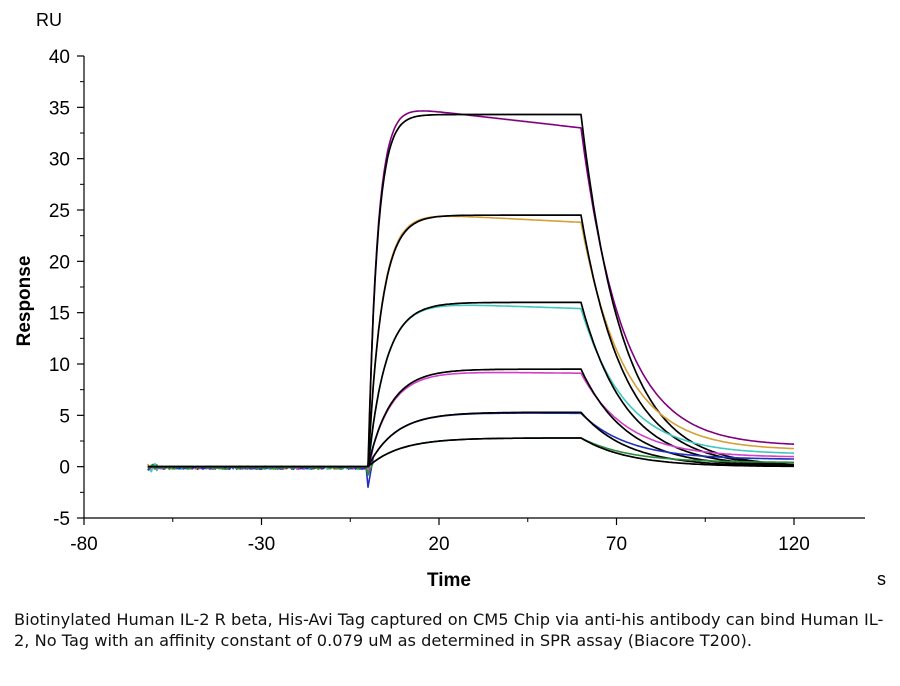 The height and width of the screenshot is (686, 900). Describe the element at coordinates (59, 314) in the screenshot. I see `y-tick-label: 15` at that location.